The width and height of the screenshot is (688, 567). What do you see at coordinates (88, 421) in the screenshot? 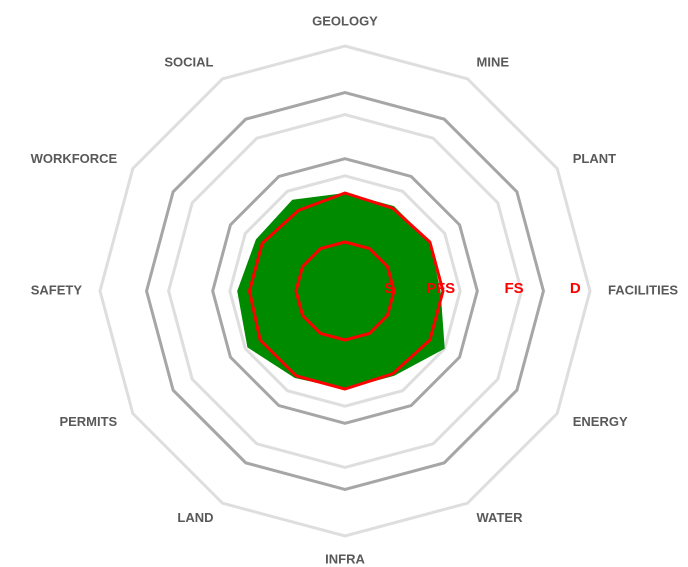
I see `axis-label: PERMITS` at bounding box center [88, 421].